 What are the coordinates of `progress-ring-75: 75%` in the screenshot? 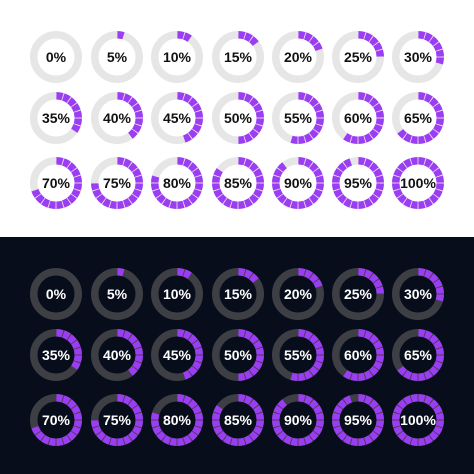 It's located at (117, 183).